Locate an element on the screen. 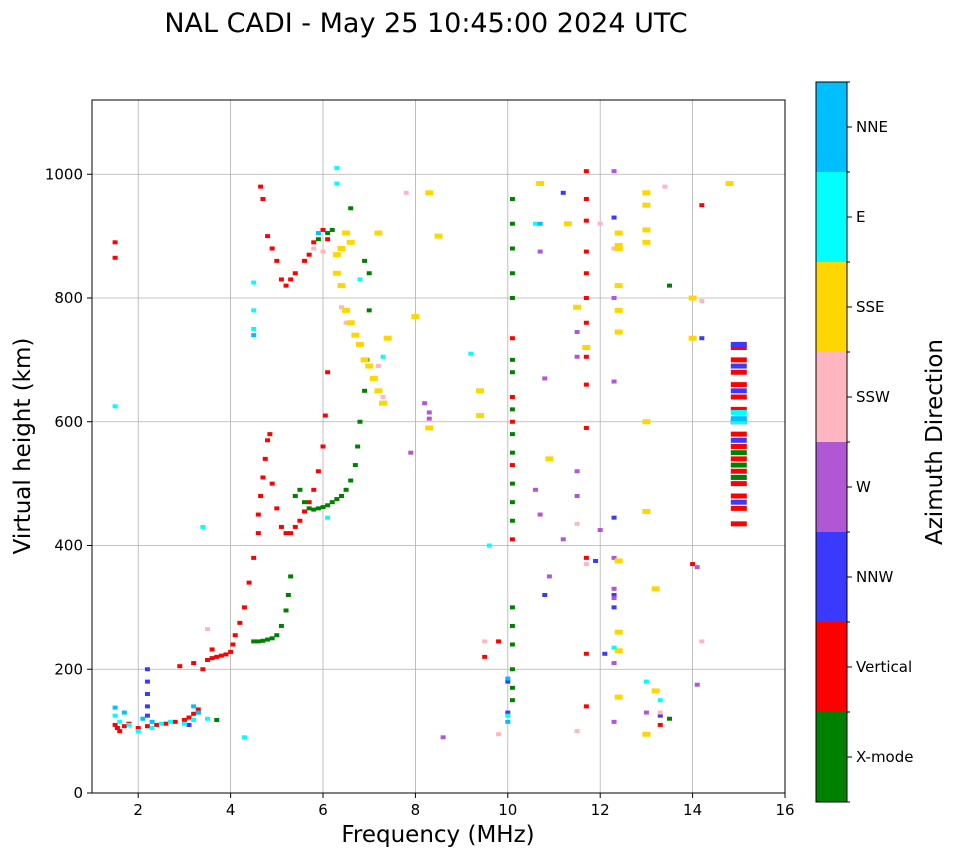 The width and height of the screenshot is (958, 857). x-tick-label: 14 is located at coordinates (692, 810).